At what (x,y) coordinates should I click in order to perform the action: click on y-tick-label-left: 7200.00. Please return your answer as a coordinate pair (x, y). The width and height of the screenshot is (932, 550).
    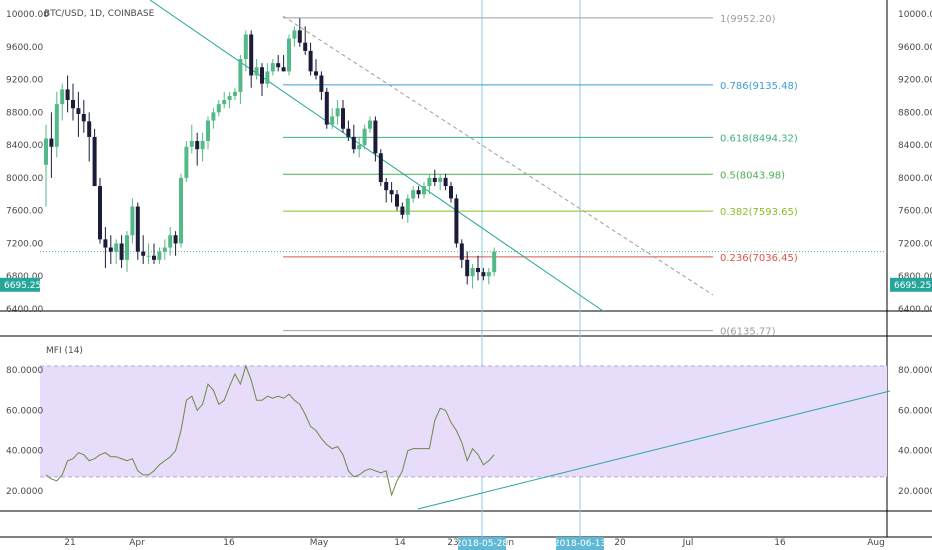
    Looking at the image, I should click on (24, 244).